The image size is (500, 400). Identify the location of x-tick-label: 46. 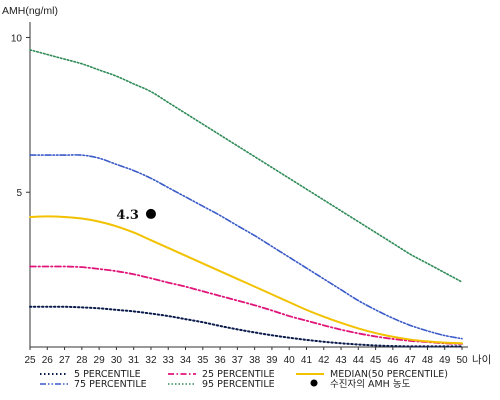
(393, 360).